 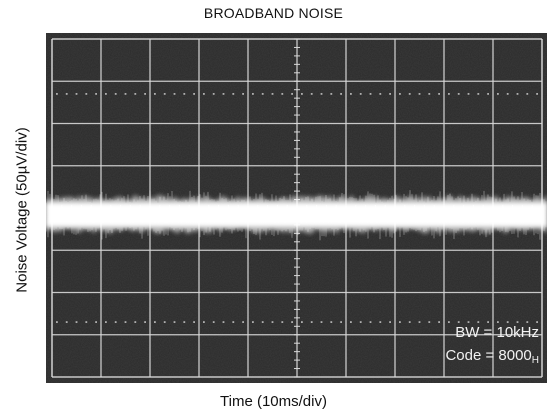 I want to click on code-annotation: Code = 8000H, so click(x=492, y=356).